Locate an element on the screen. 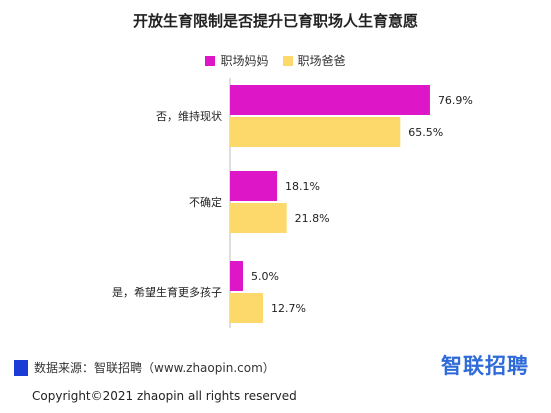  brand-logo: 智联招聘 is located at coordinates (485, 366).